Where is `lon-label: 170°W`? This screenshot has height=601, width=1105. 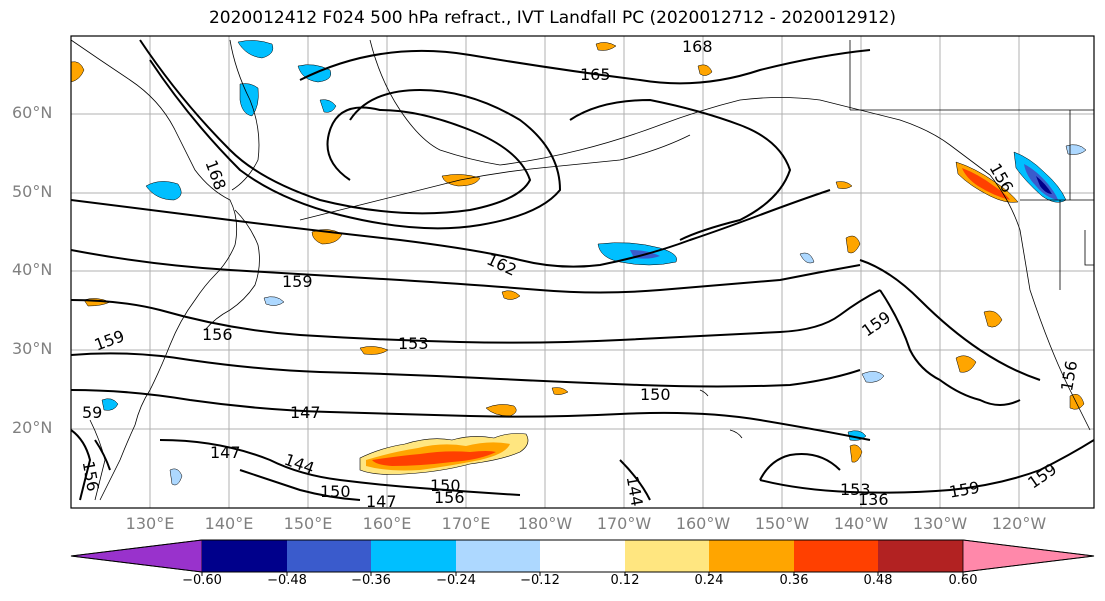
lon-label: 170°W is located at coordinates (624, 523).